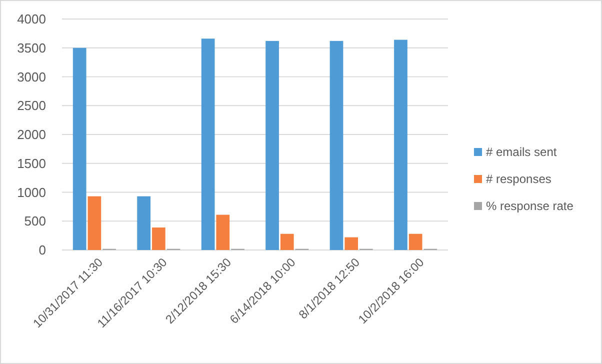  What do you see at coordinates (522, 152) in the screenshot?
I see `legend-label: # emails sent` at bounding box center [522, 152].